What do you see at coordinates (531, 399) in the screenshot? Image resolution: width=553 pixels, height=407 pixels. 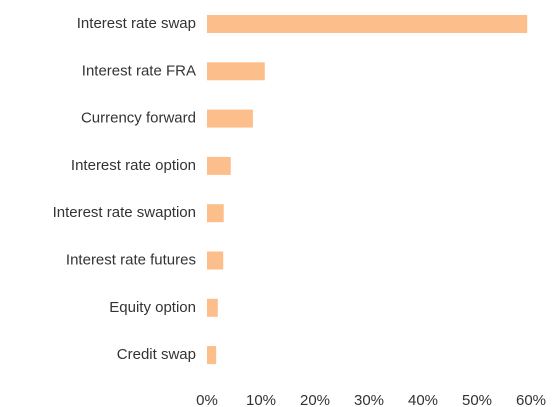 I see `x-tick-label: 60%` at bounding box center [531, 399].